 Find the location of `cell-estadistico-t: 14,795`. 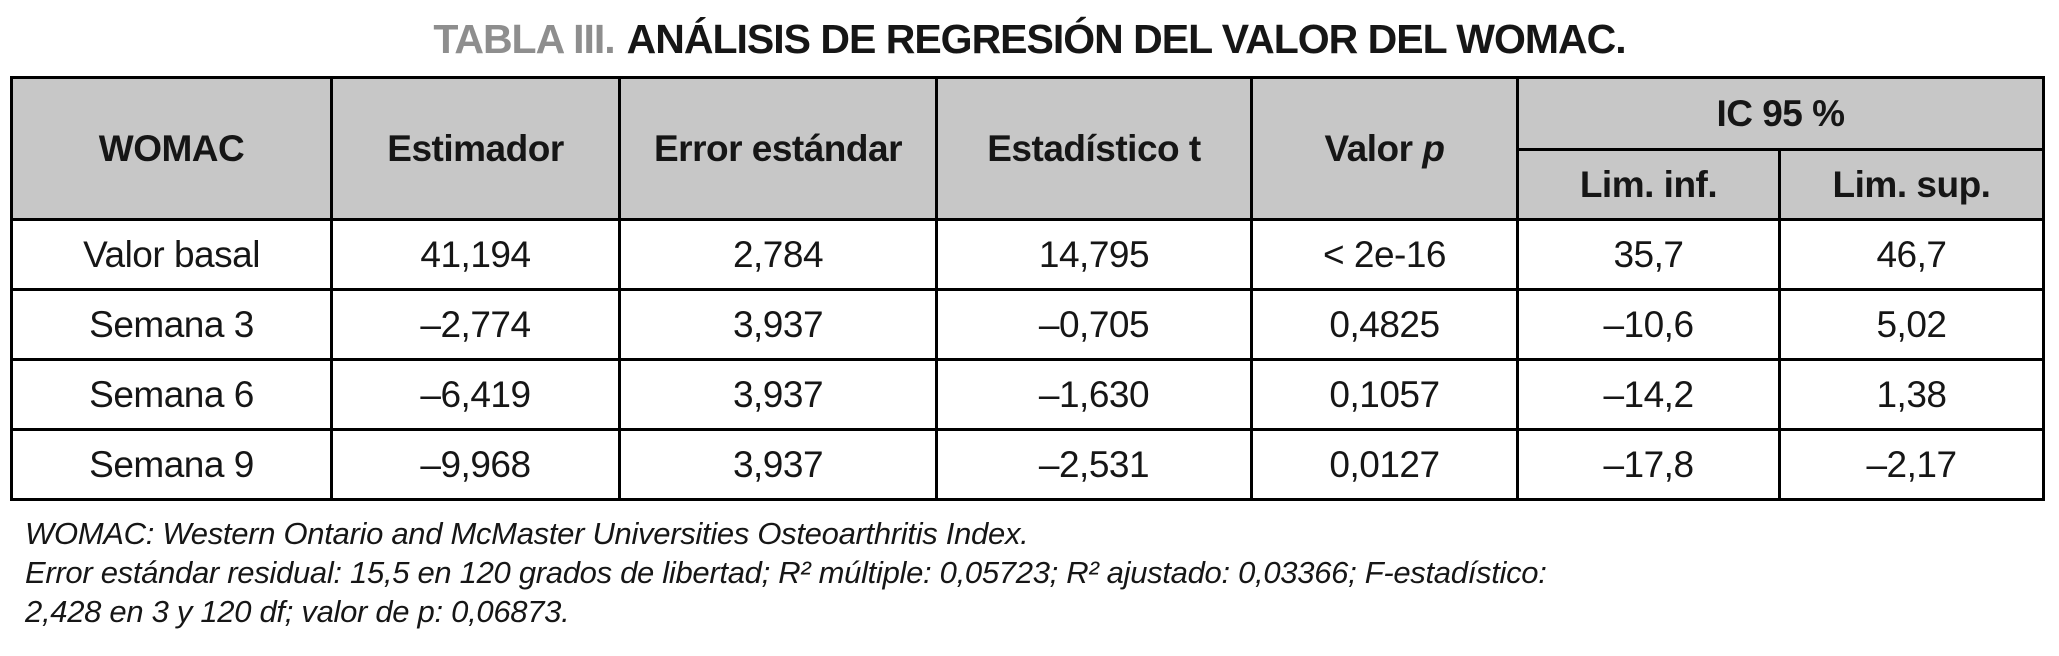

cell-estadistico-t: 14,795 is located at coordinates (1094, 254).